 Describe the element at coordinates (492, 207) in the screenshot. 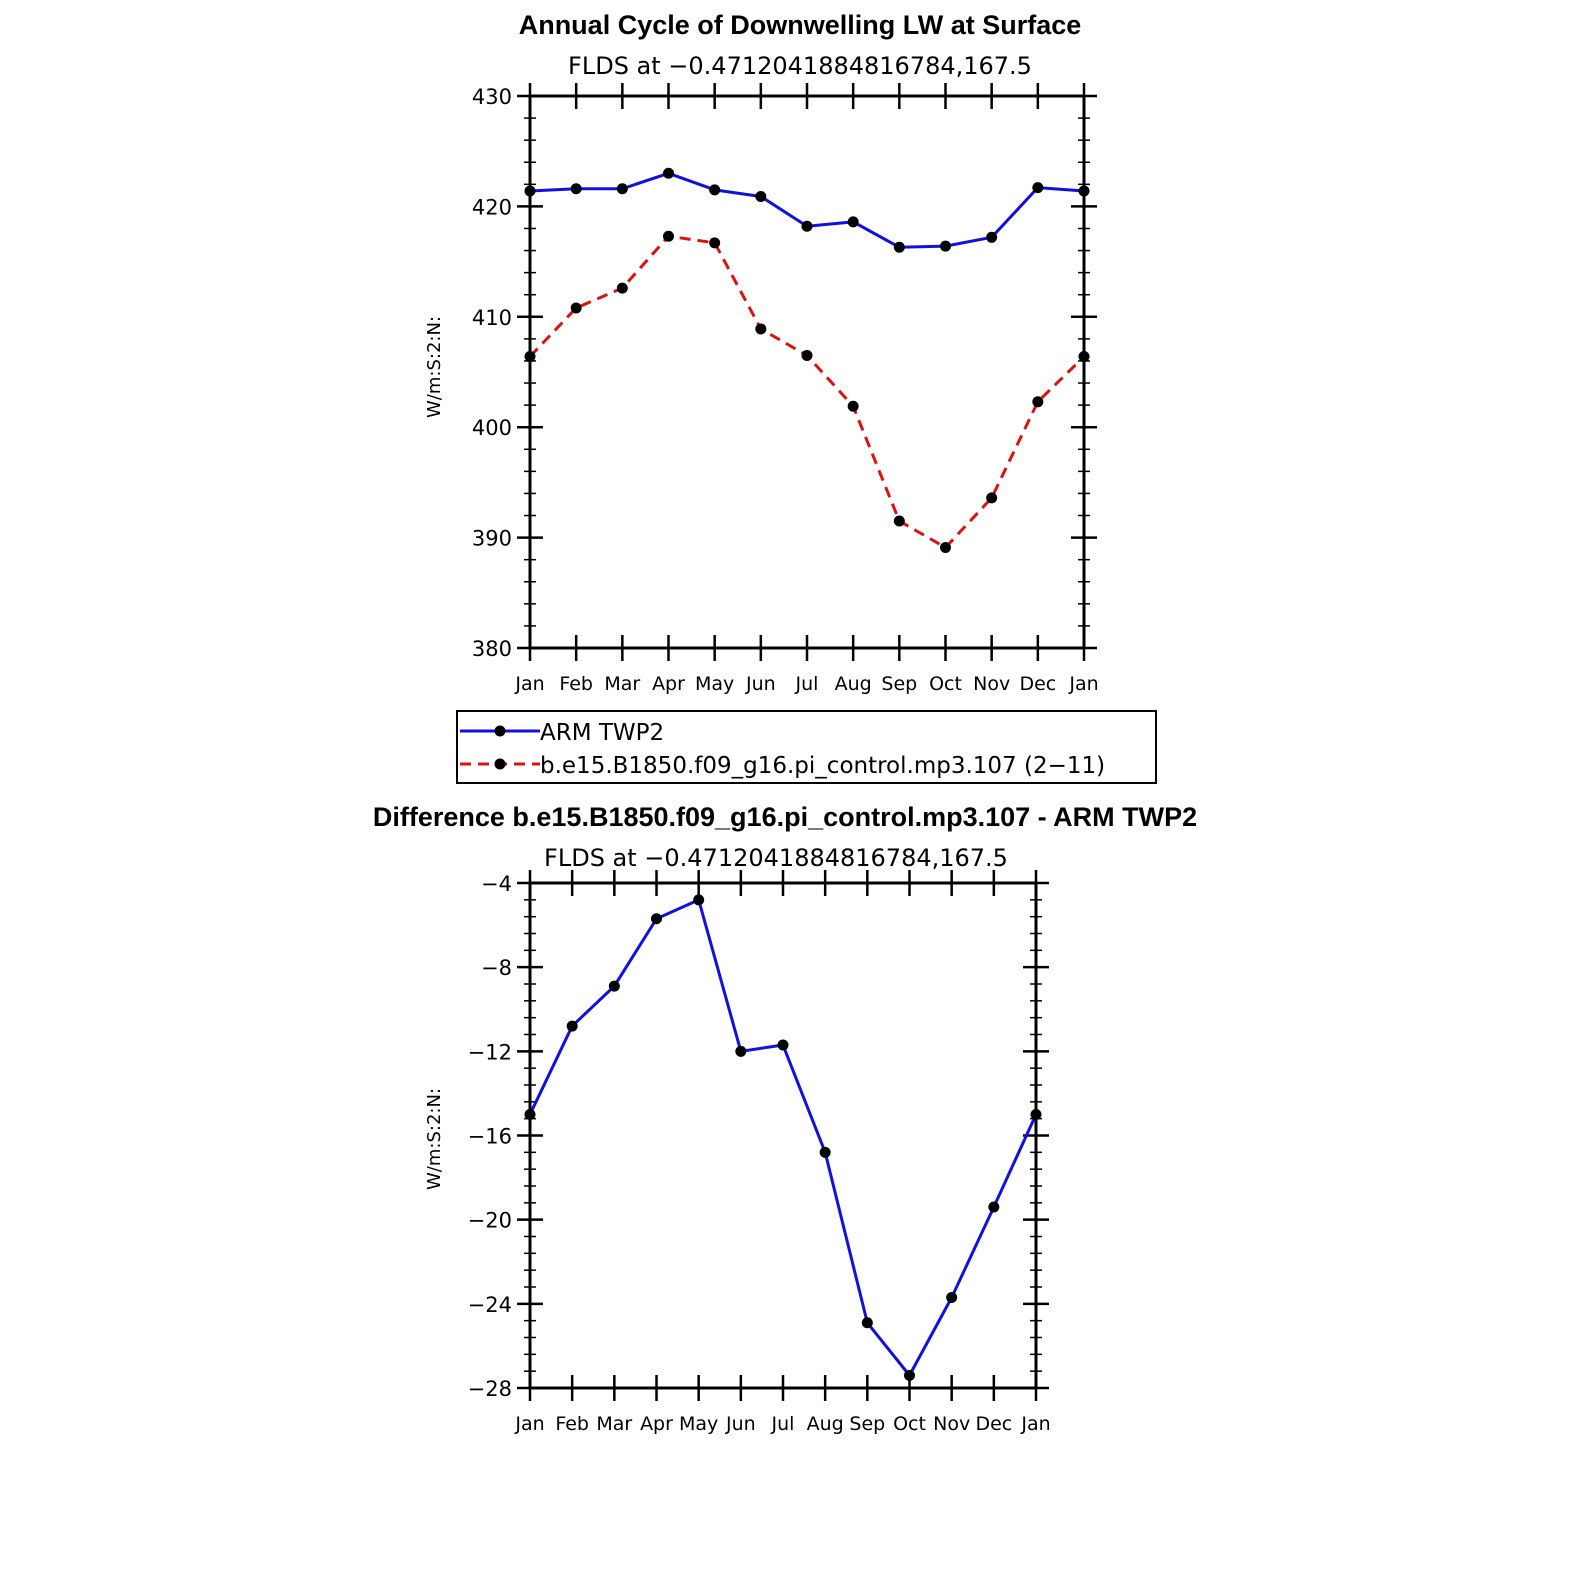

I see `y-tick-label: 420` at that location.